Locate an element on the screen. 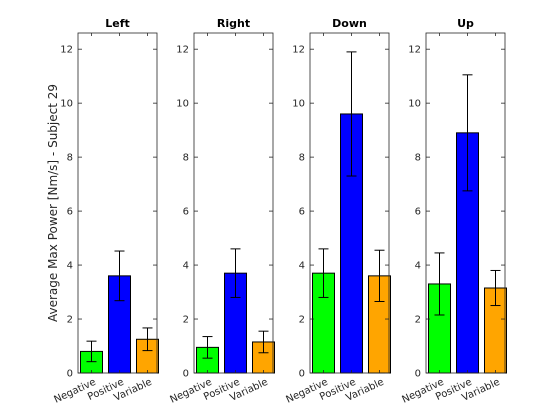 The image size is (560, 420). panel-title: Down is located at coordinates (349, 23).